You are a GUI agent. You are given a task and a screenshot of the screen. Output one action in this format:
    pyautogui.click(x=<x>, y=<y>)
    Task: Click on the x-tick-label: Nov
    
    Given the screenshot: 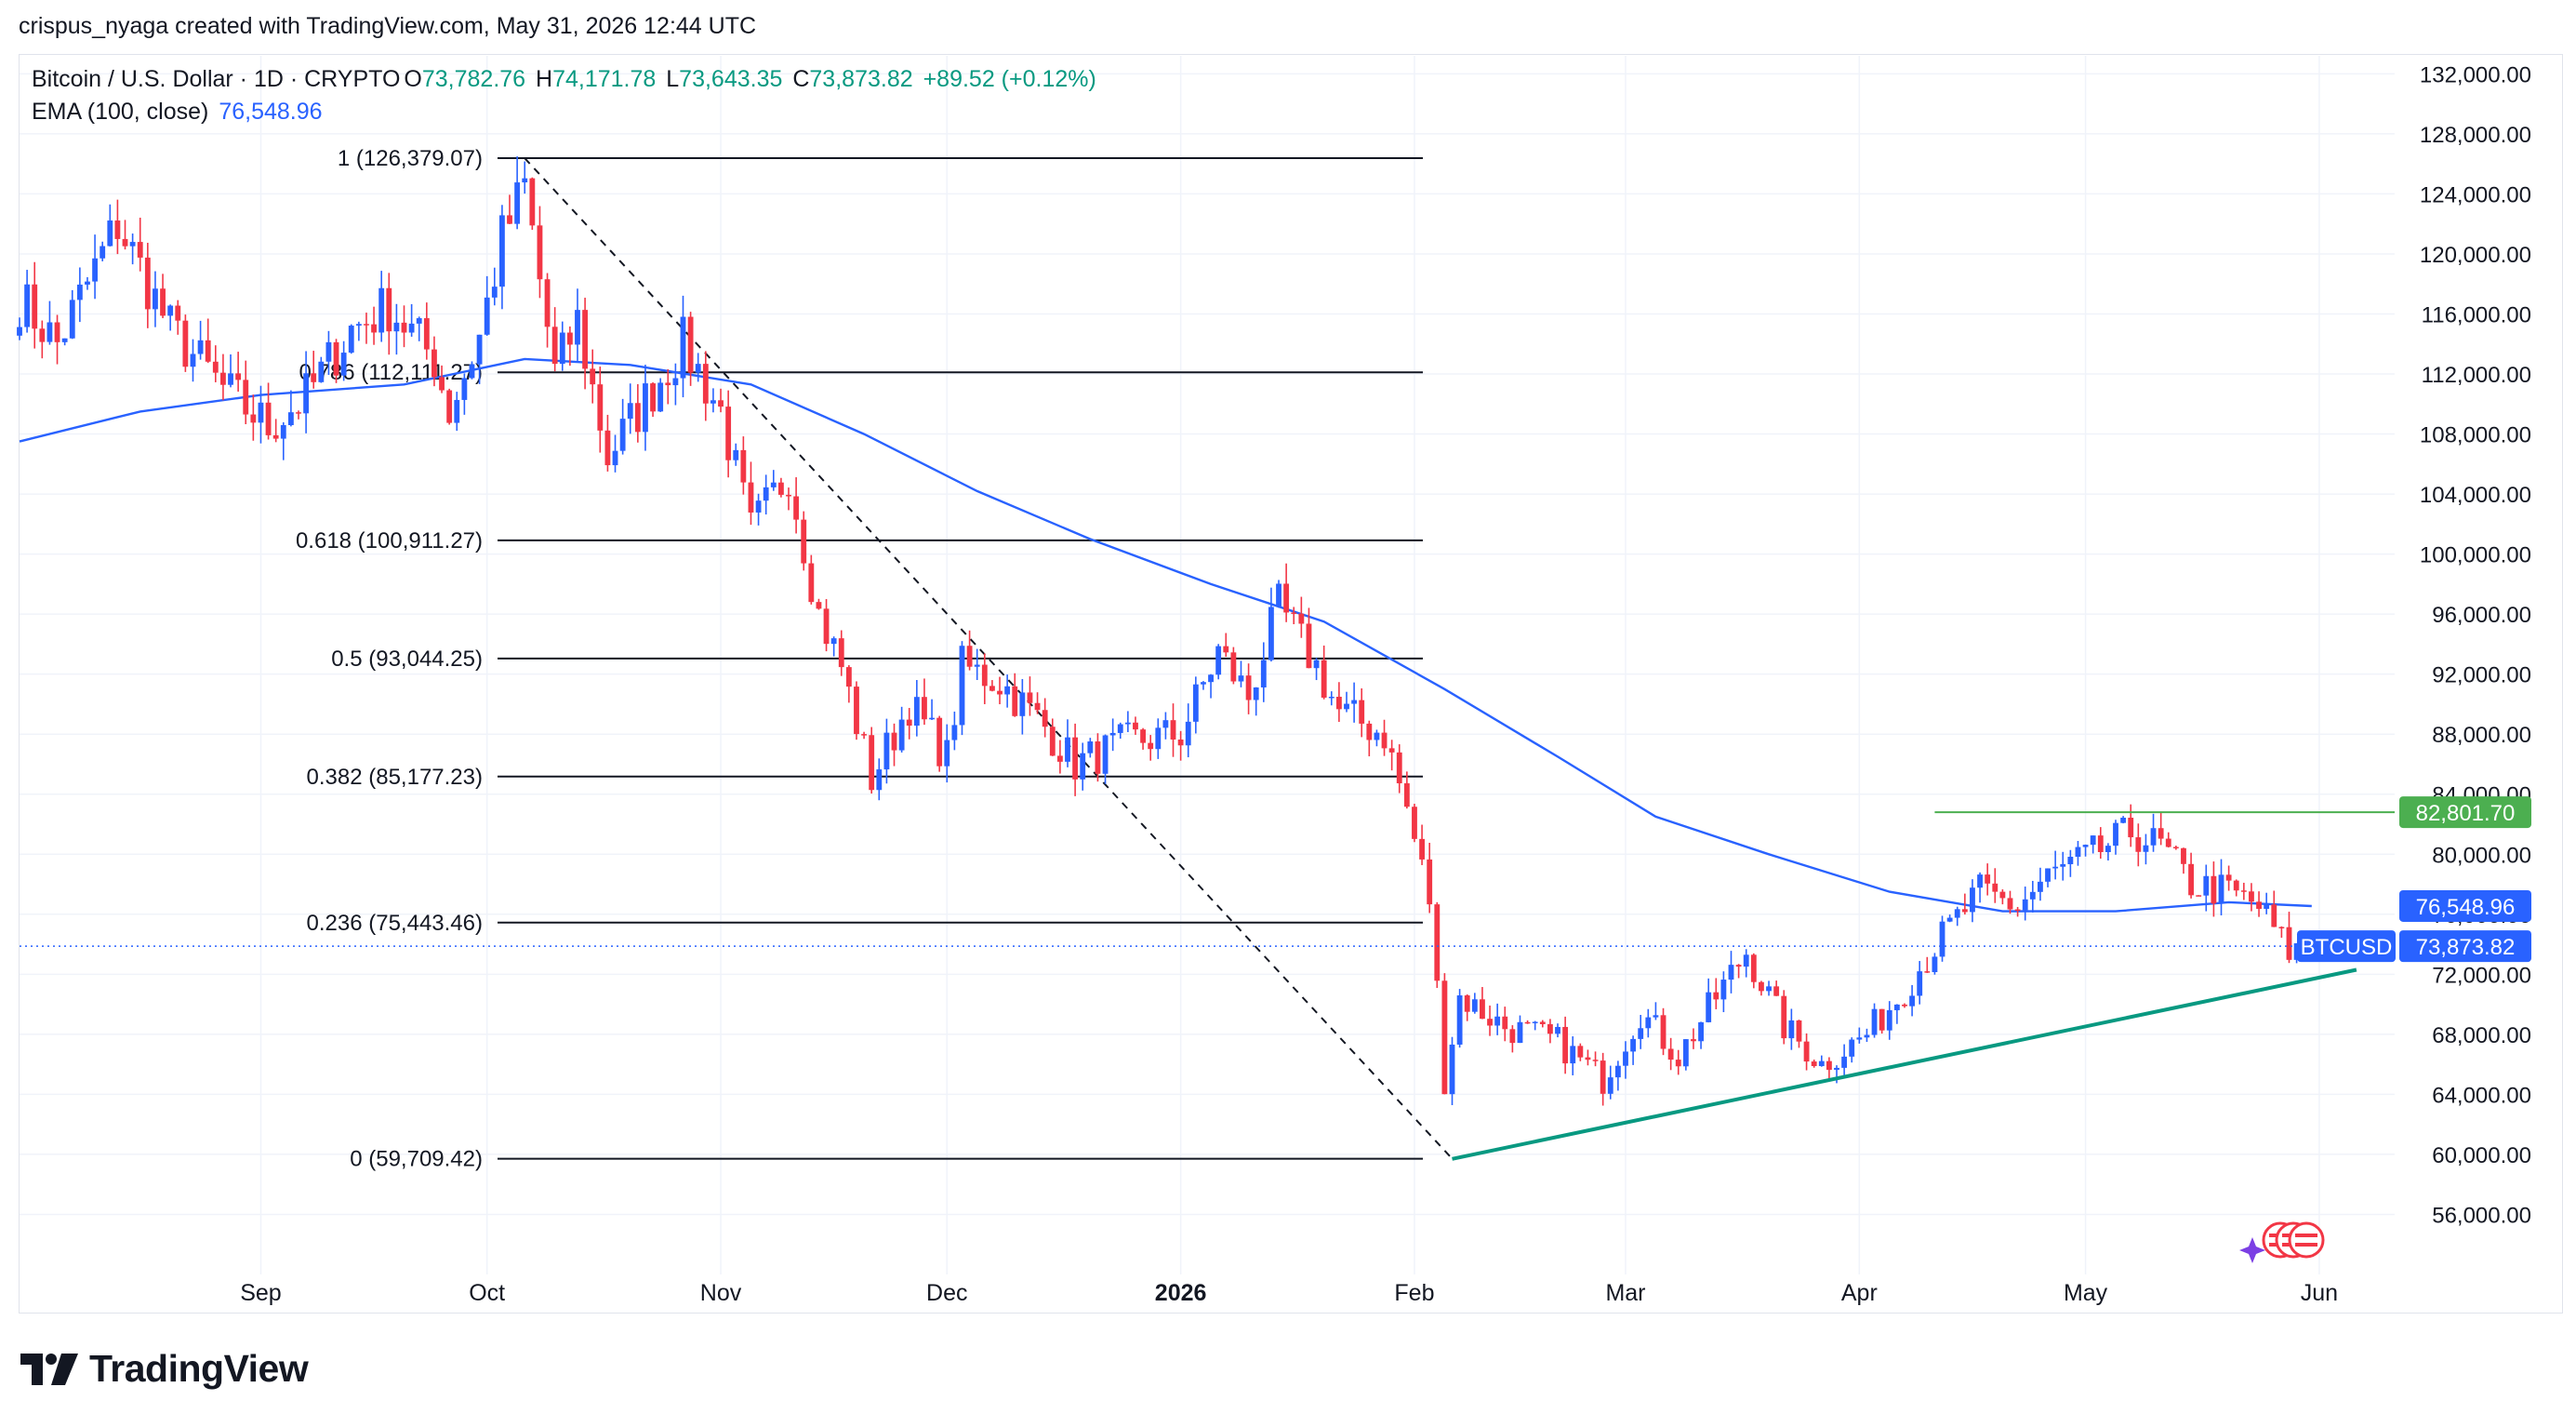 What is the action you would take?
    pyautogui.click(x=721, y=1293)
    